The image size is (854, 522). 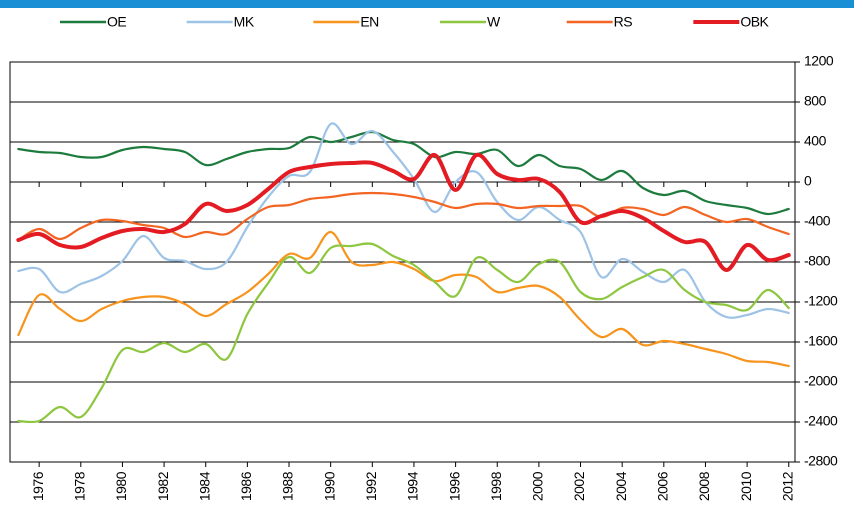 I want to click on x-tick-label: 1978, so click(x=79, y=486).